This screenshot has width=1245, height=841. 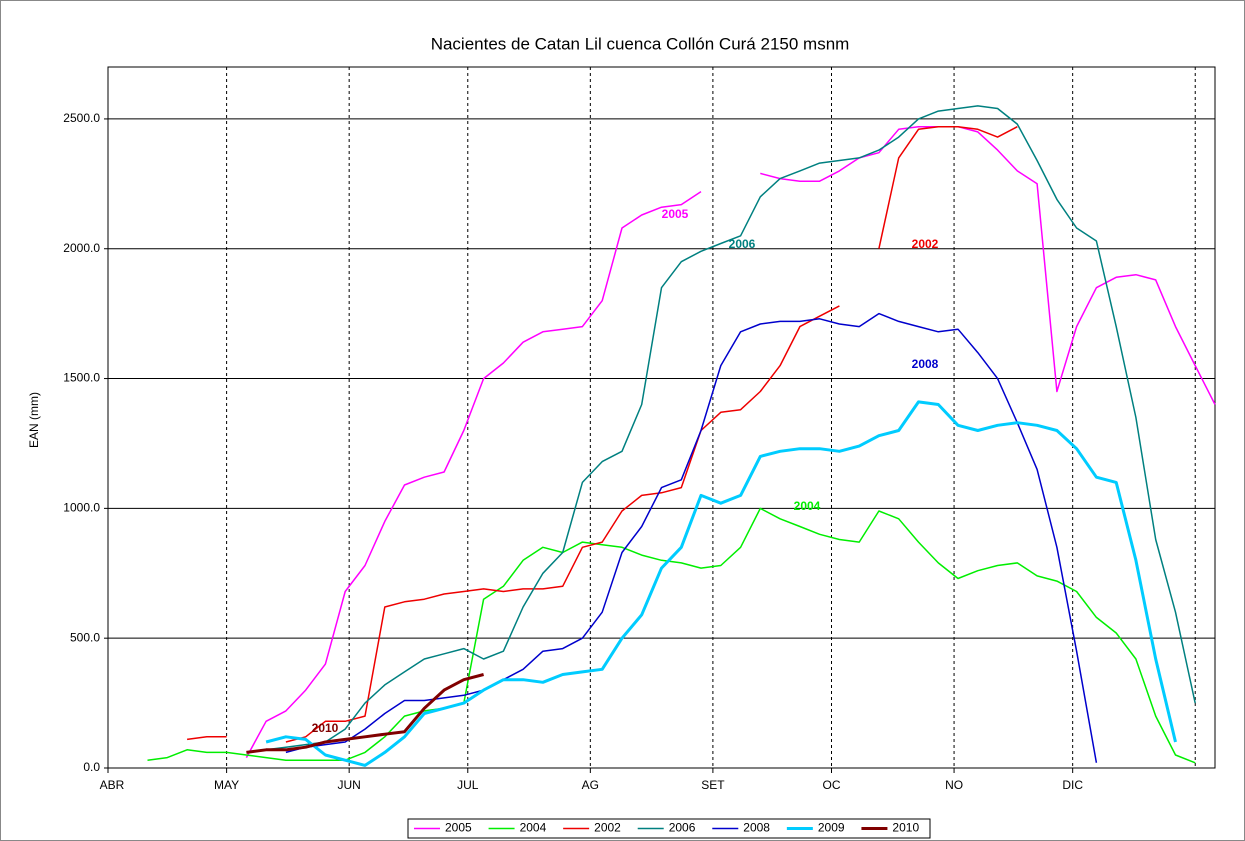 I want to click on legend-box, so click(x=669, y=828).